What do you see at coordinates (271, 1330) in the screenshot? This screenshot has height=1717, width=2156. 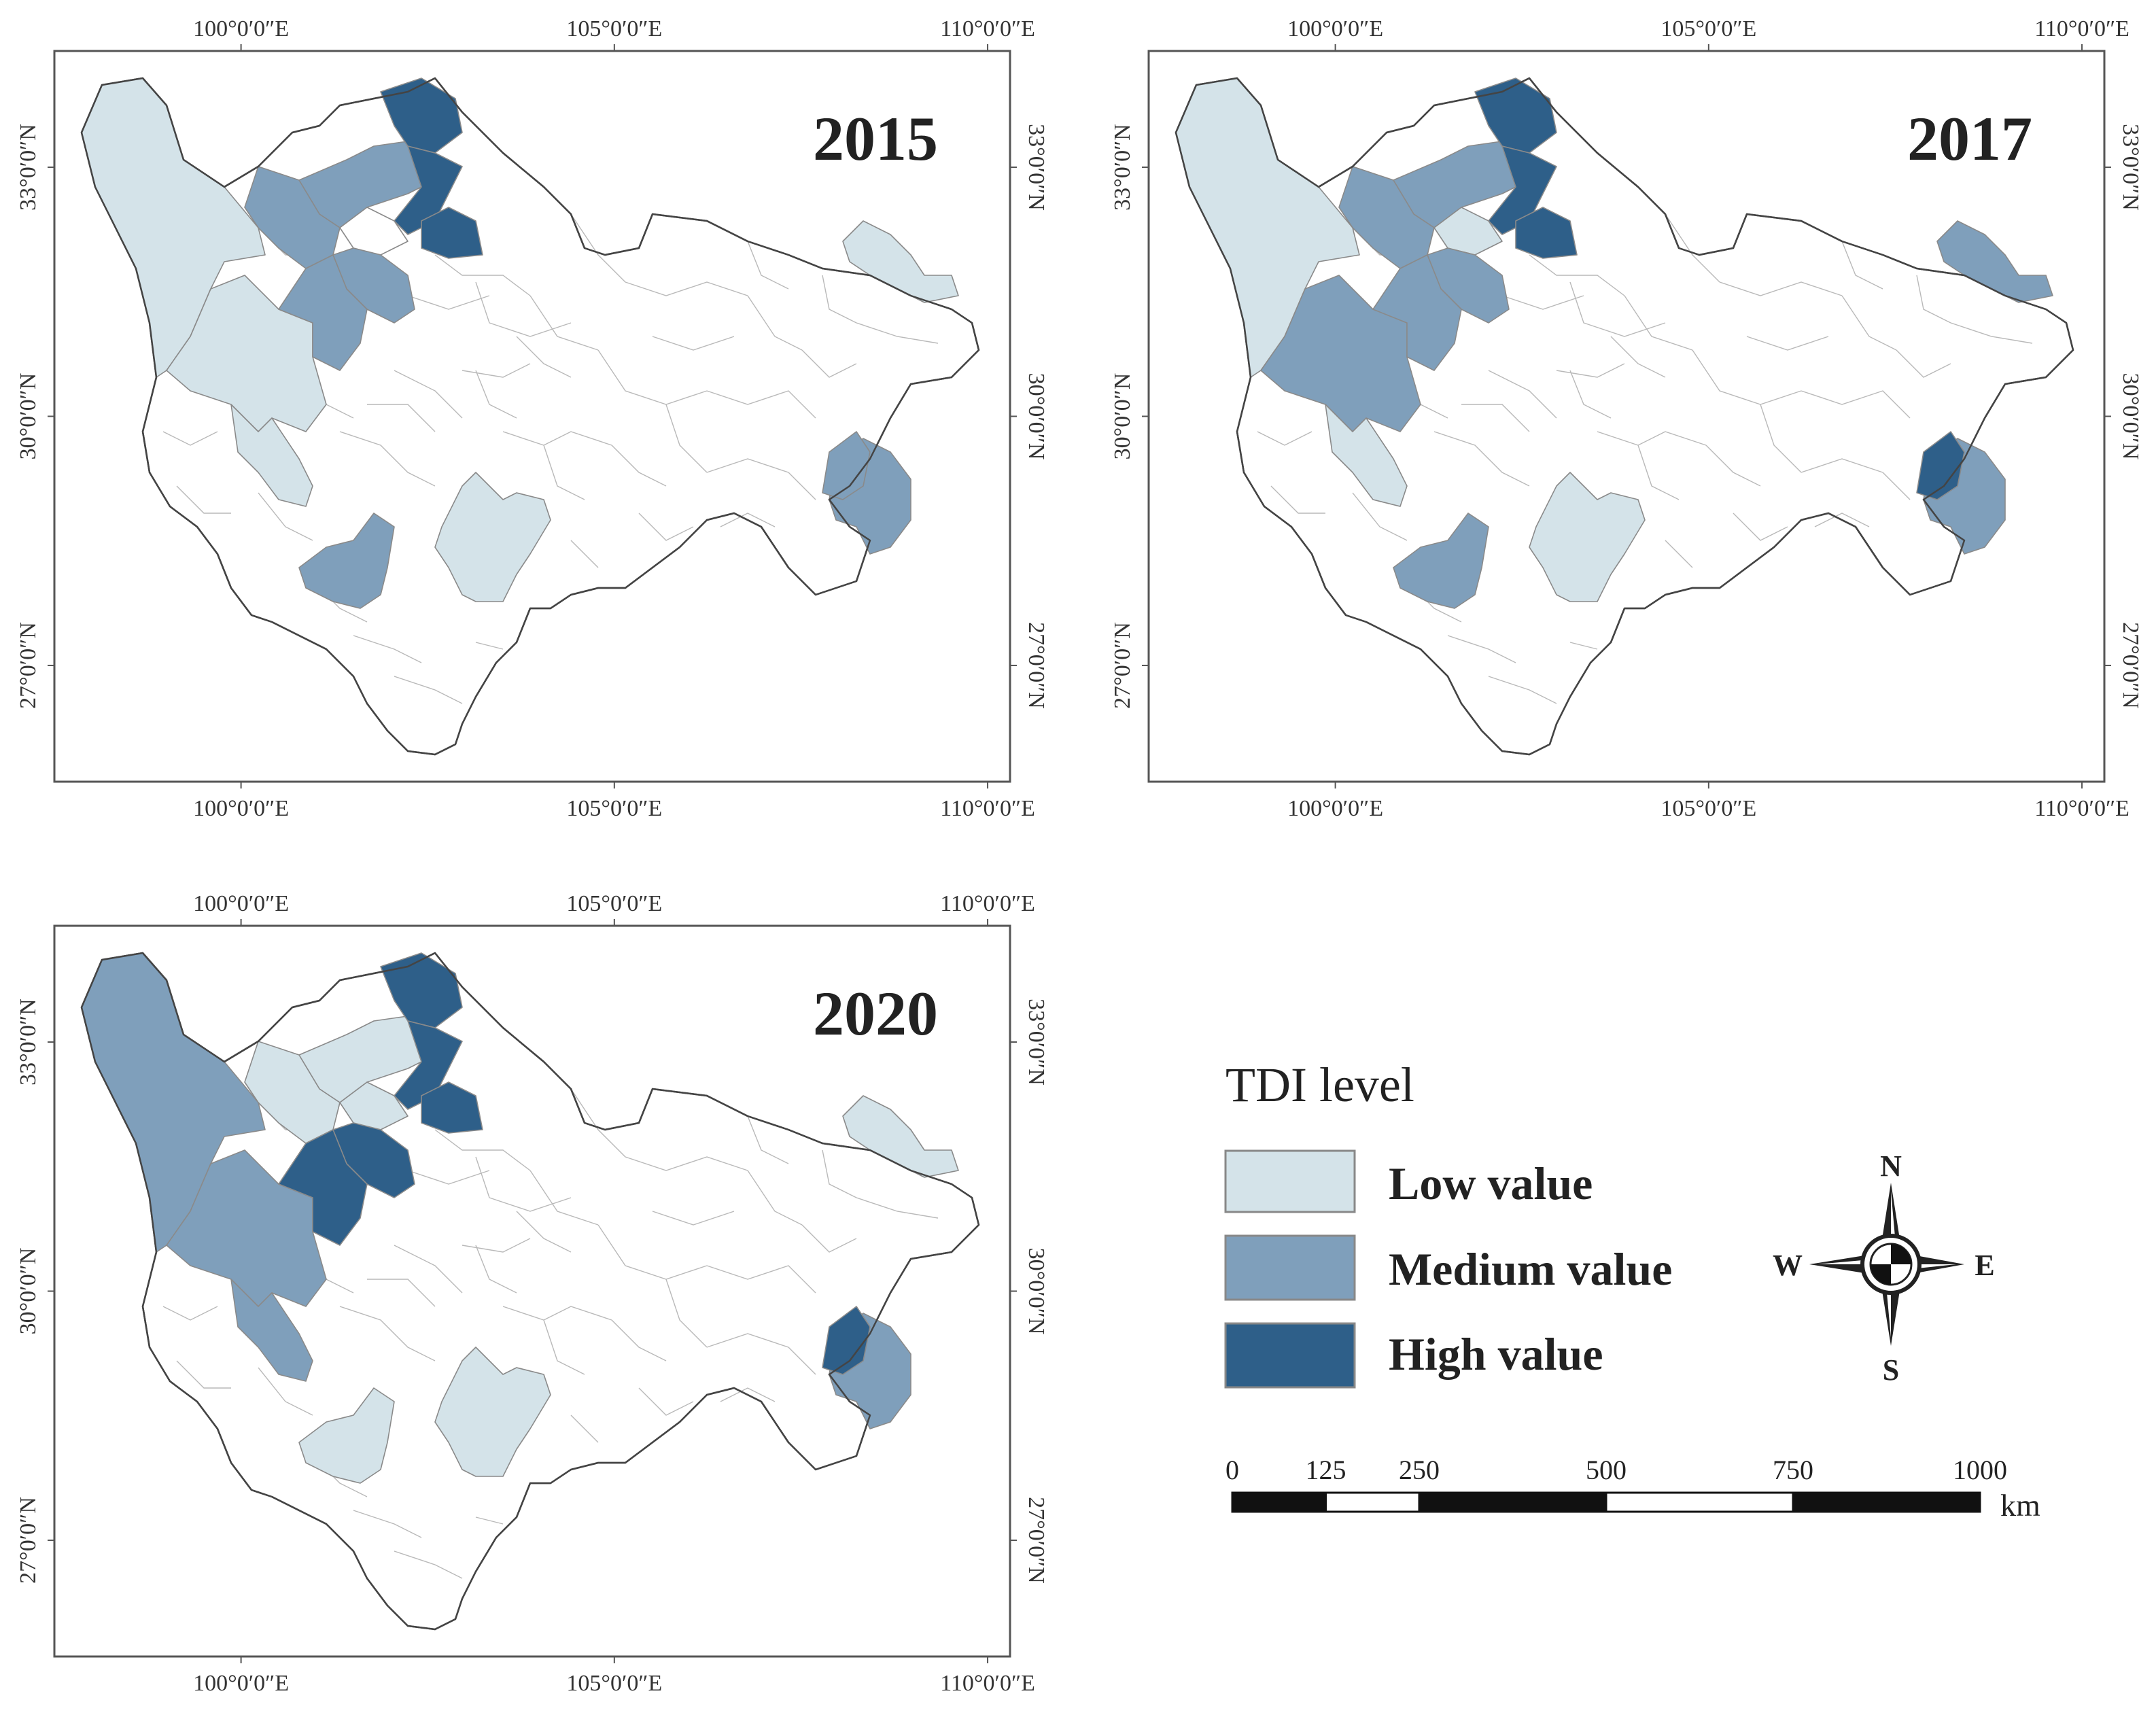 I see `region-southwest-strip` at bounding box center [271, 1330].